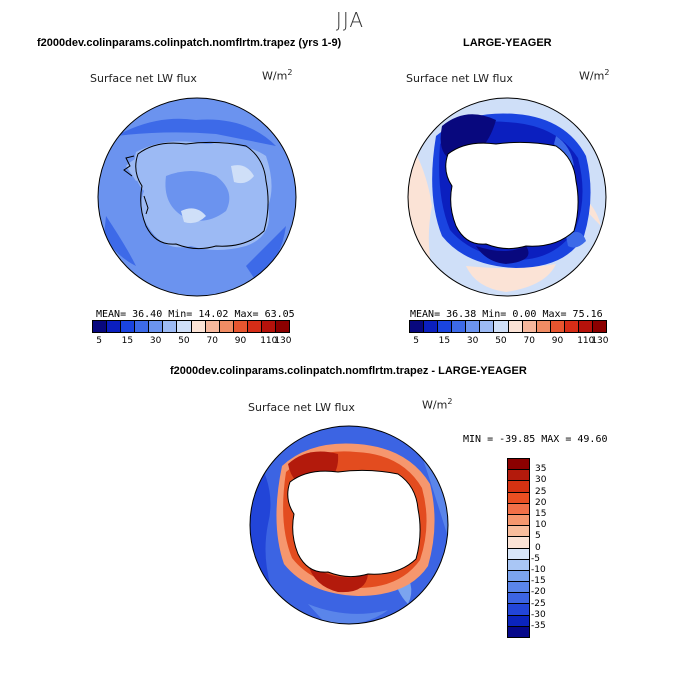  I want to click on panel-3-colorbar-tick-label: -15, so click(538, 581).